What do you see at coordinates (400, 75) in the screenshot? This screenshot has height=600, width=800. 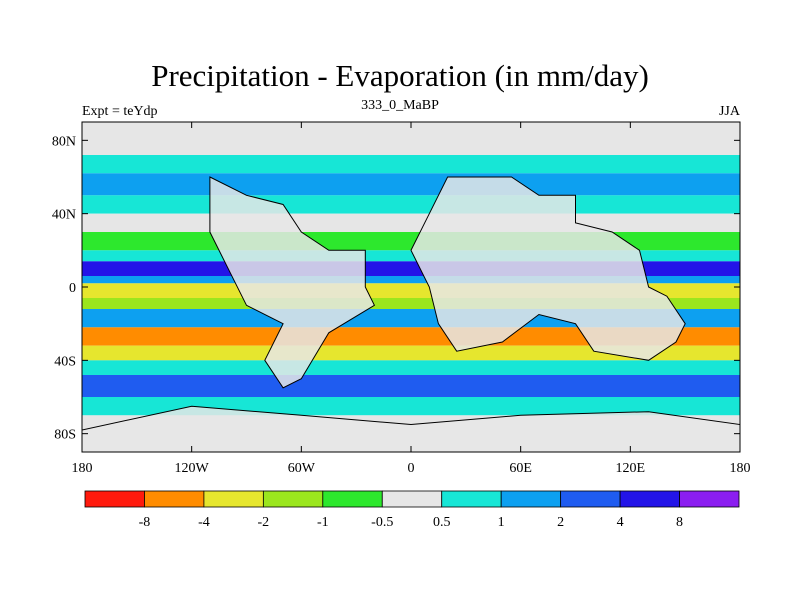 I see `chart-title: Precipitation - Evaporation (in mm/day)` at bounding box center [400, 75].